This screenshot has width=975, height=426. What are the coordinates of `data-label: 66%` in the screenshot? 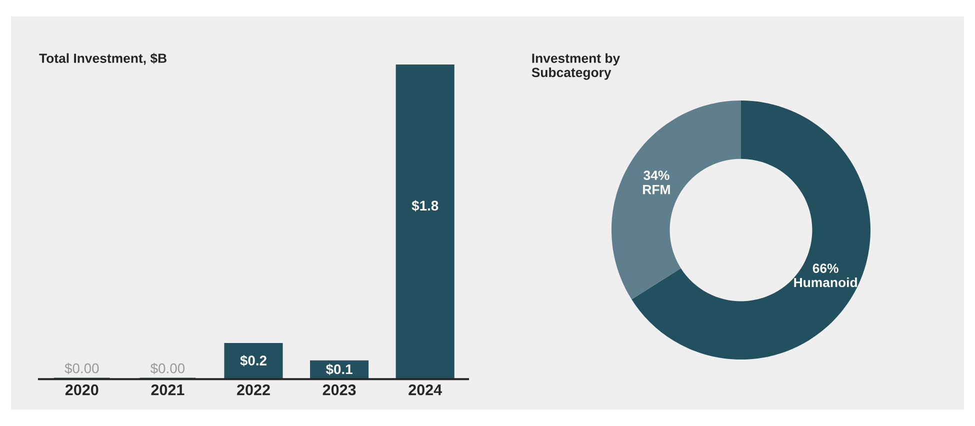 It's located at (825, 268).